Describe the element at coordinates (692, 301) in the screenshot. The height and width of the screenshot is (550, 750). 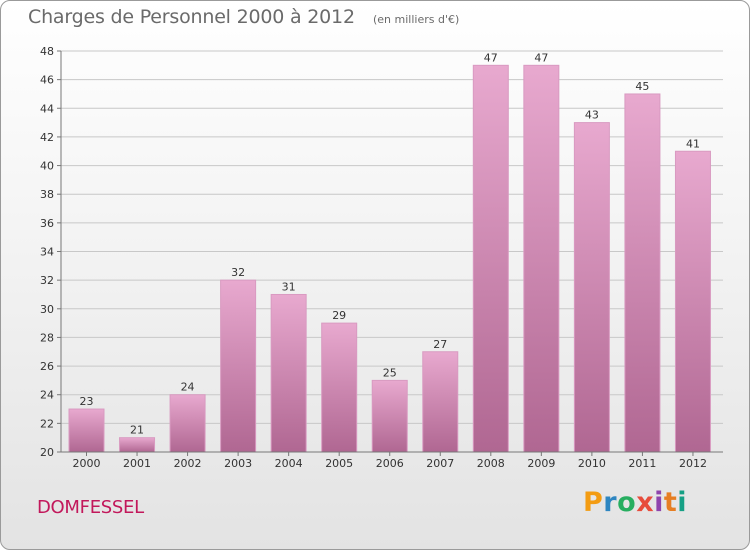
I see `bar-2012` at that location.